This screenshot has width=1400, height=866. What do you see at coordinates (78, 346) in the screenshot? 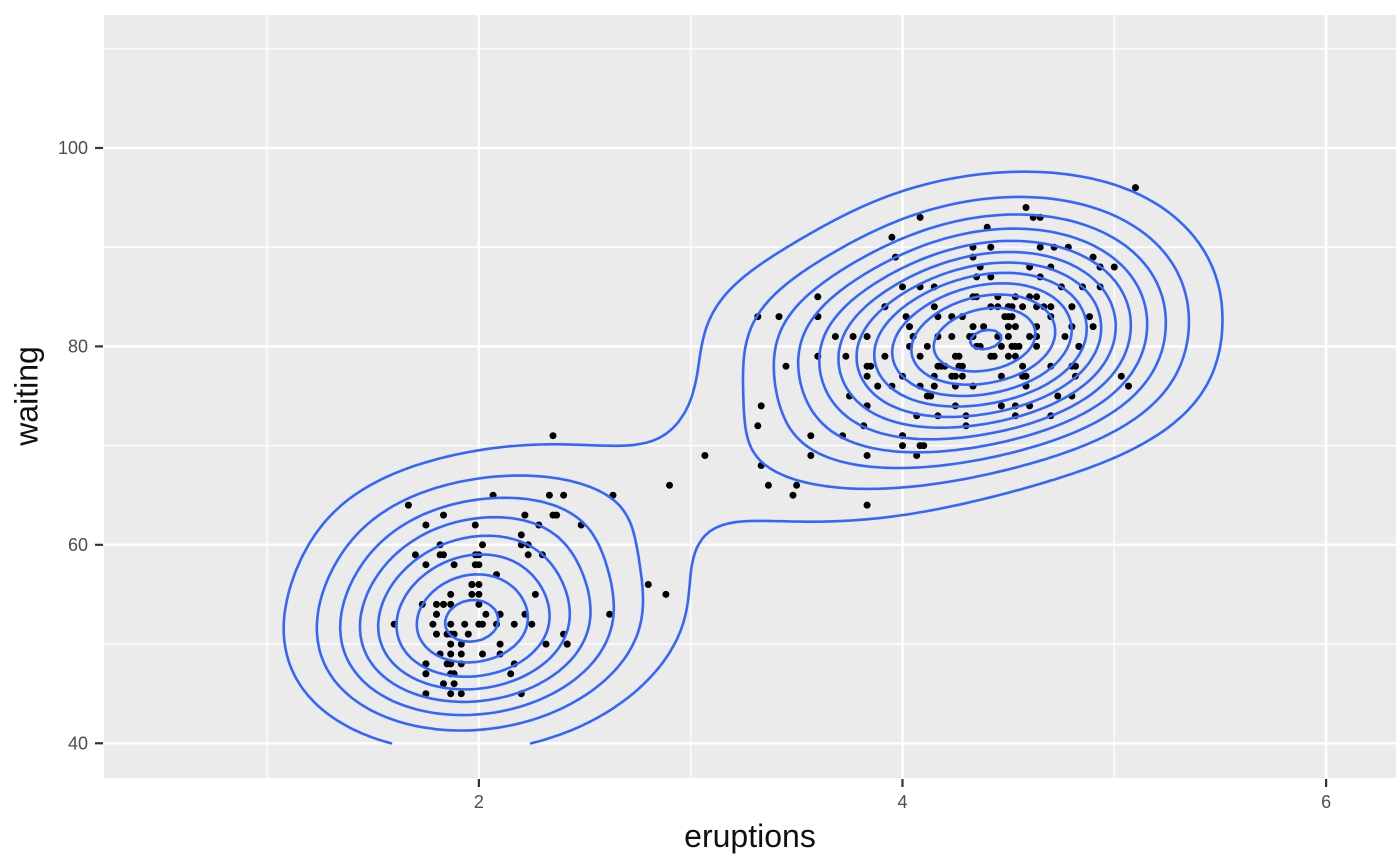
I see `y-tick-label: 80` at bounding box center [78, 346].